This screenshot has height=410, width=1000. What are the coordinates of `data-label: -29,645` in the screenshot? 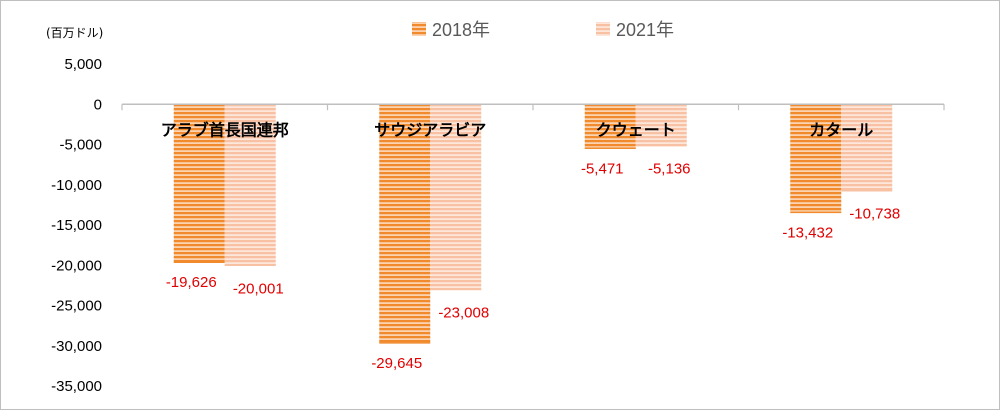 It's located at (396, 363).